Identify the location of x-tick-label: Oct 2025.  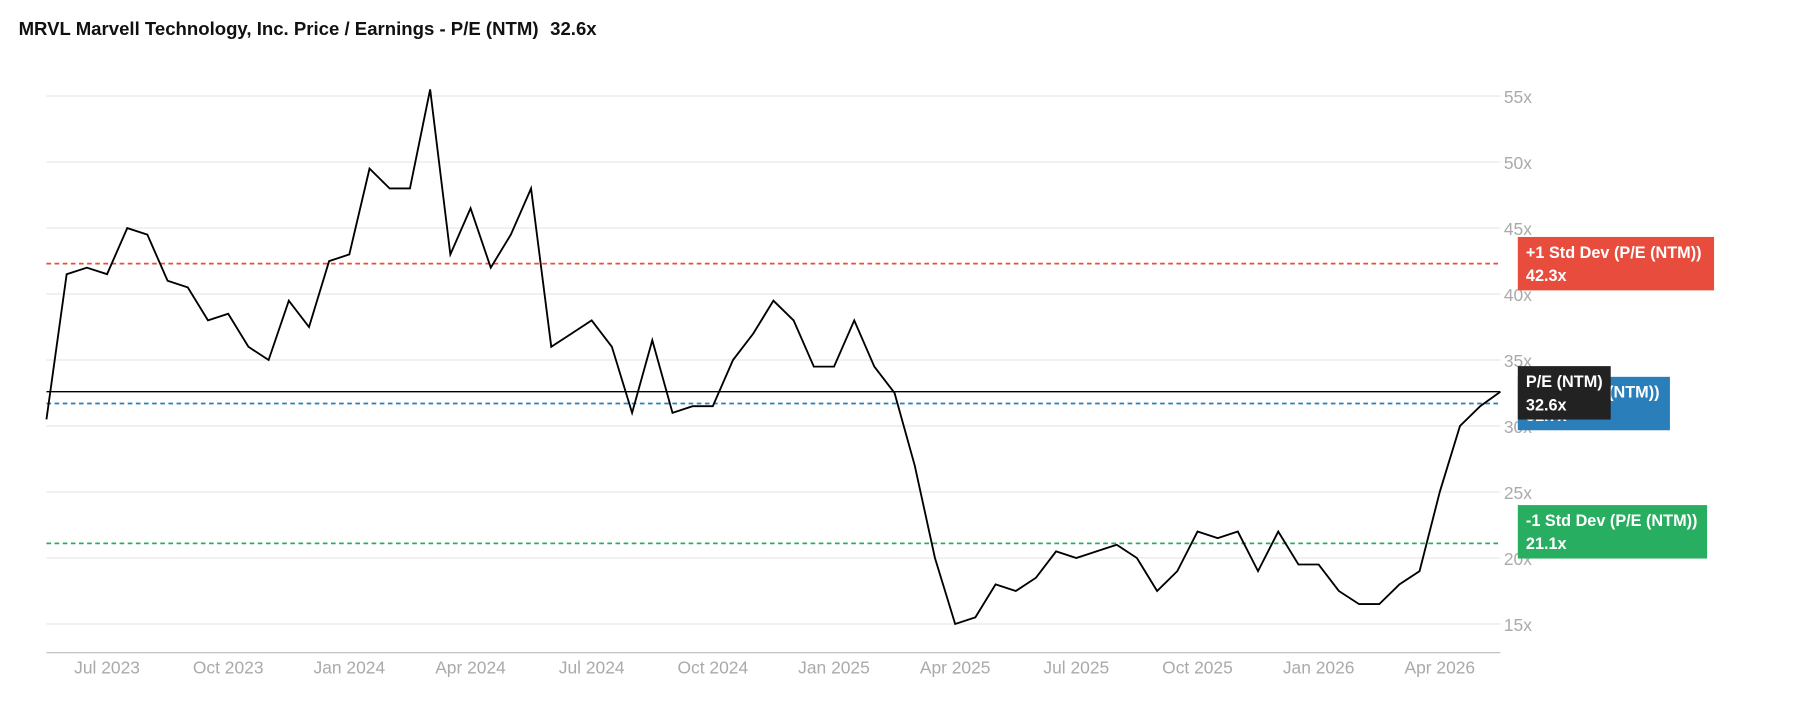
(1197, 668).